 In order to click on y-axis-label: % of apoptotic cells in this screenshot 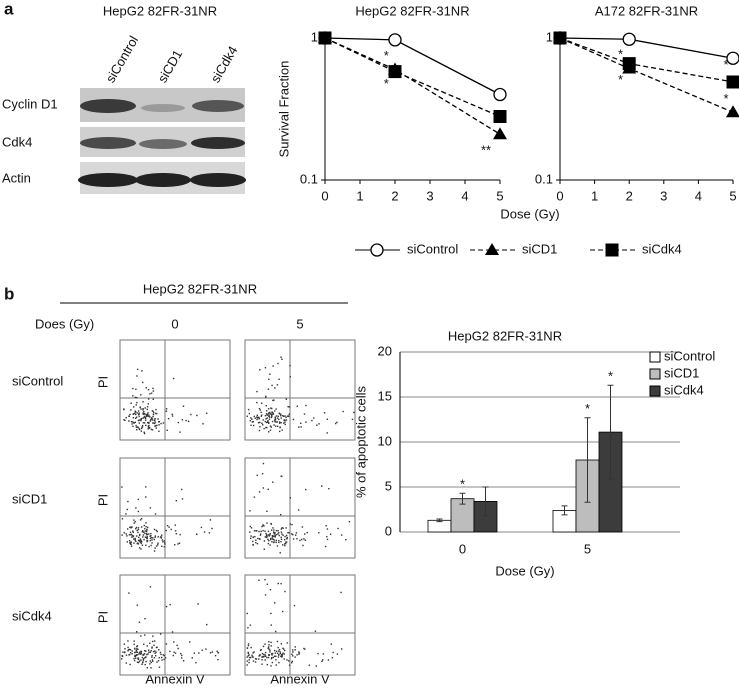, I will do `click(360, 442)`.